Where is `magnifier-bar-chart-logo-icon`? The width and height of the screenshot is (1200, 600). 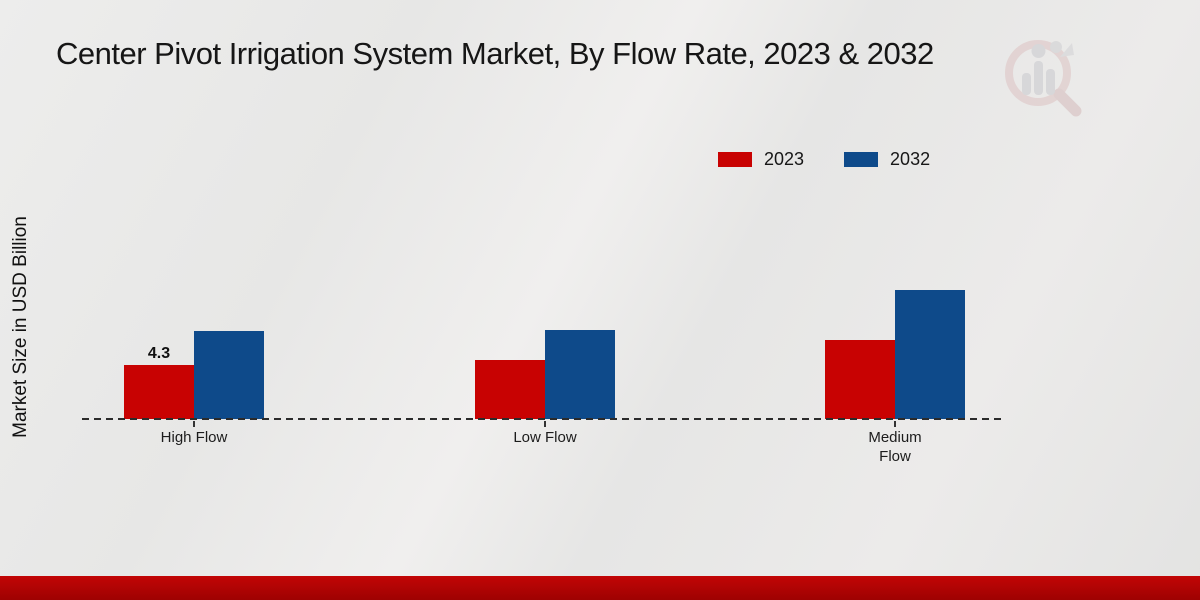 magnifier-bar-chart-logo-icon is located at coordinates (1043, 78).